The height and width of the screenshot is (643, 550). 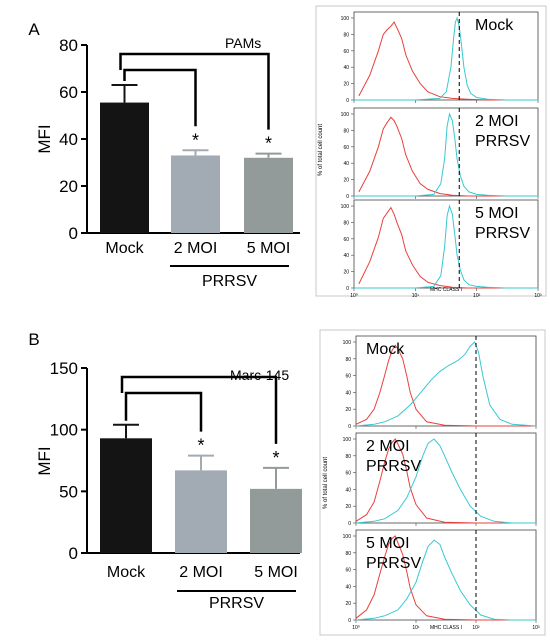 I want to click on bar1-y-tick-label: 100, so click(x=64, y=430).